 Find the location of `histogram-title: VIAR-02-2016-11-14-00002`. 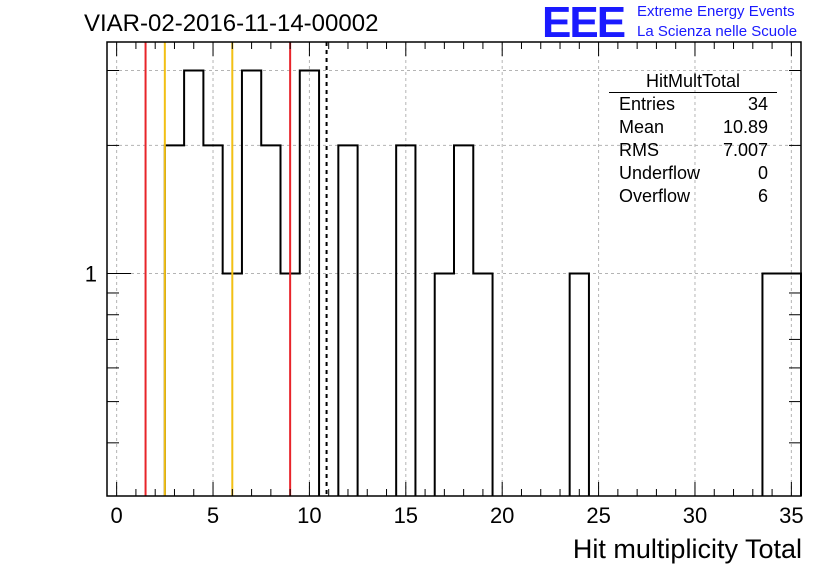

histogram-title: VIAR-02-2016-11-14-00002 is located at coordinates (231, 23).